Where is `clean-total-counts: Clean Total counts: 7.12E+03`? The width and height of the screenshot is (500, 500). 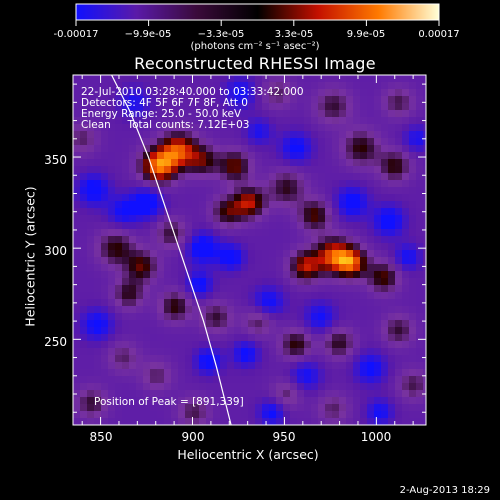
clean-total-counts: Clean Total counts: 7.12E+03 is located at coordinates (165, 125).